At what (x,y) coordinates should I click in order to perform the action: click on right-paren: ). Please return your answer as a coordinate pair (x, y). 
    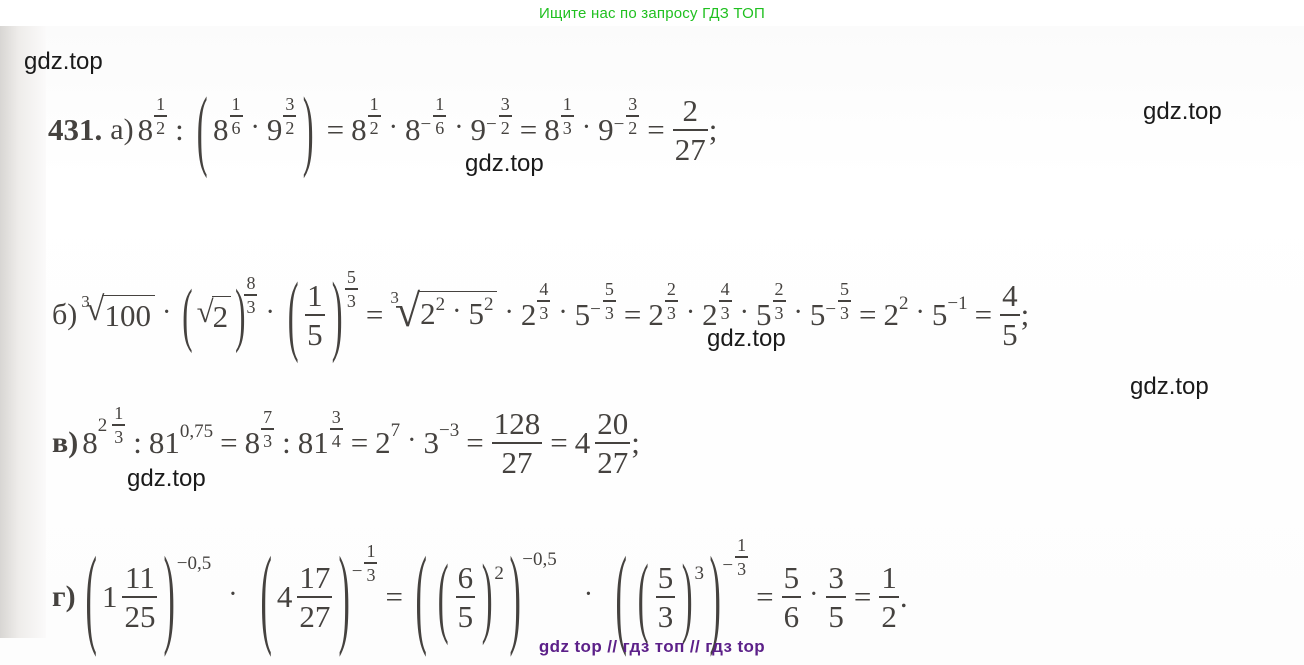
    Looking at the image, I should click on (337, 313).